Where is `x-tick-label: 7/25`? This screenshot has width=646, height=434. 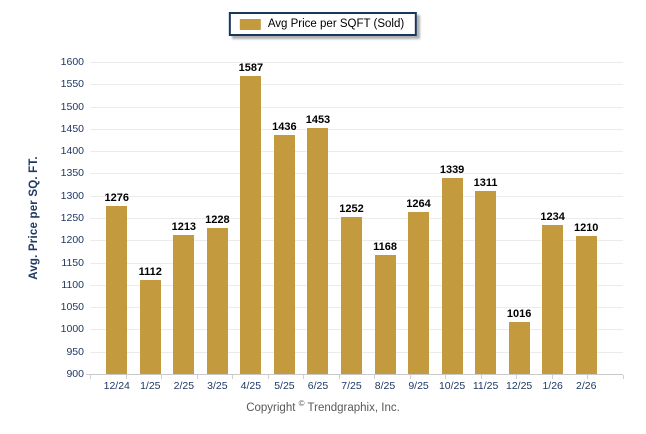
x-tick-label: 7/25 is located at coordinates (351, 386).